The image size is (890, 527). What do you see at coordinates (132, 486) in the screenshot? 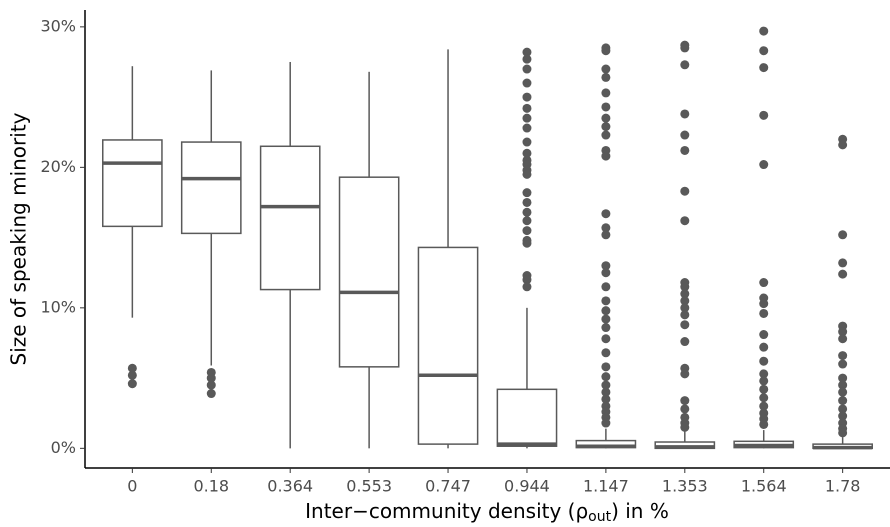
I see `x-tick-label: 0` at bounding box center [132, 486].